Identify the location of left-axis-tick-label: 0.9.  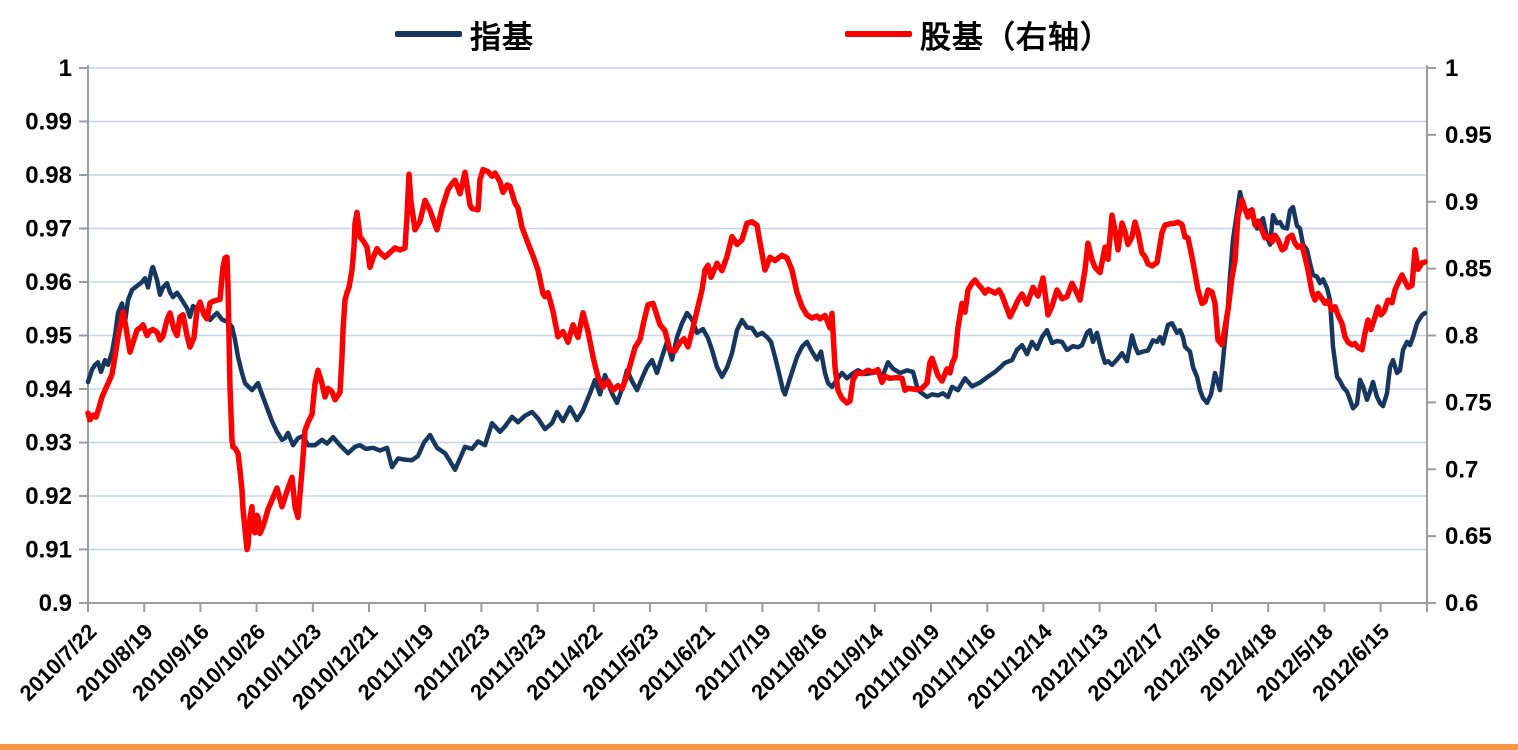
(55, 603).